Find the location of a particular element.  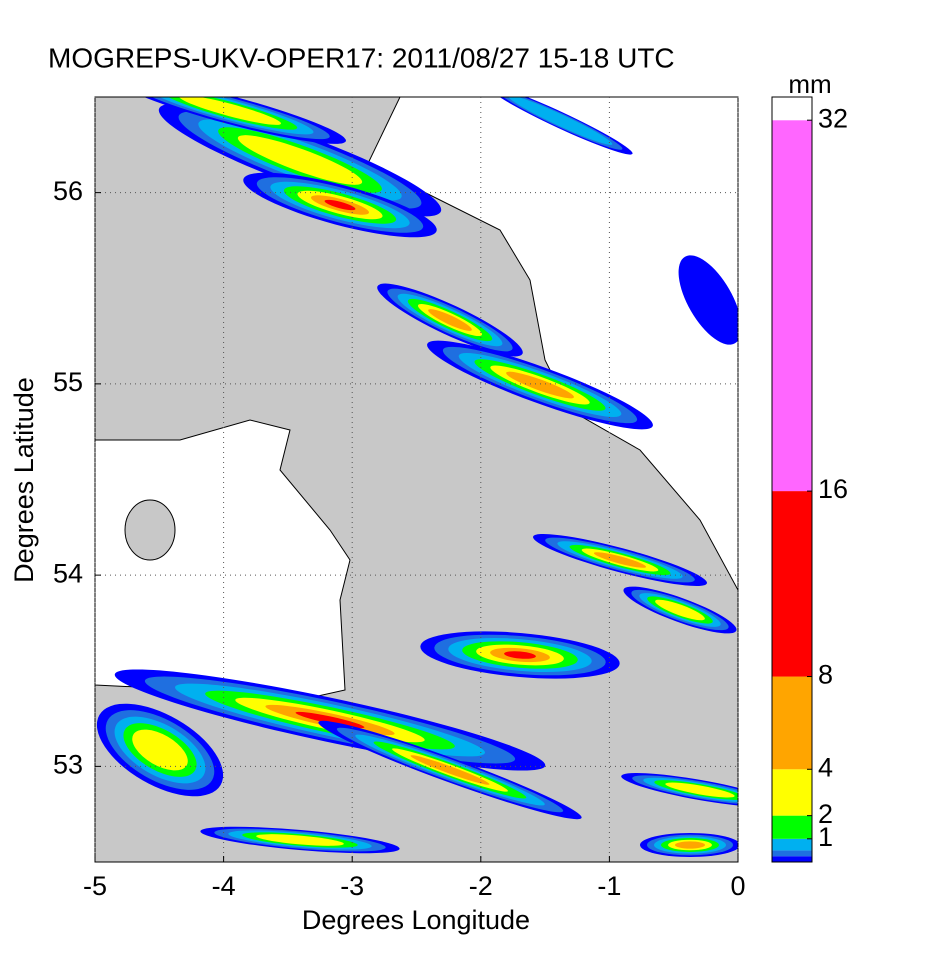

y-tick-label: 56 is located at coordinates (68, 191).